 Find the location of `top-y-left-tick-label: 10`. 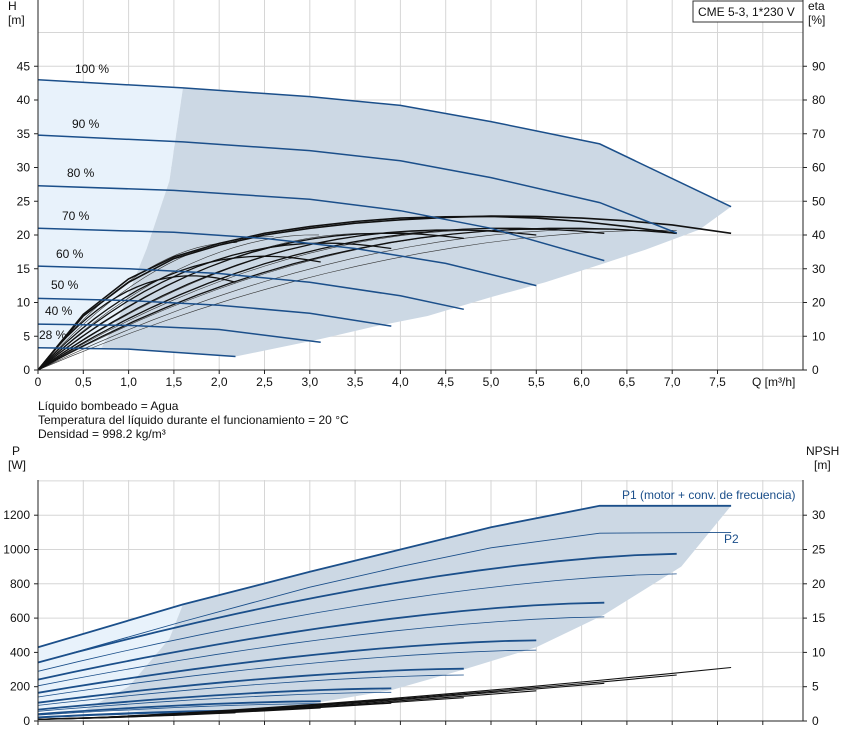

top-y-left-tick-label: 10 is located at coordinates (24, 303).